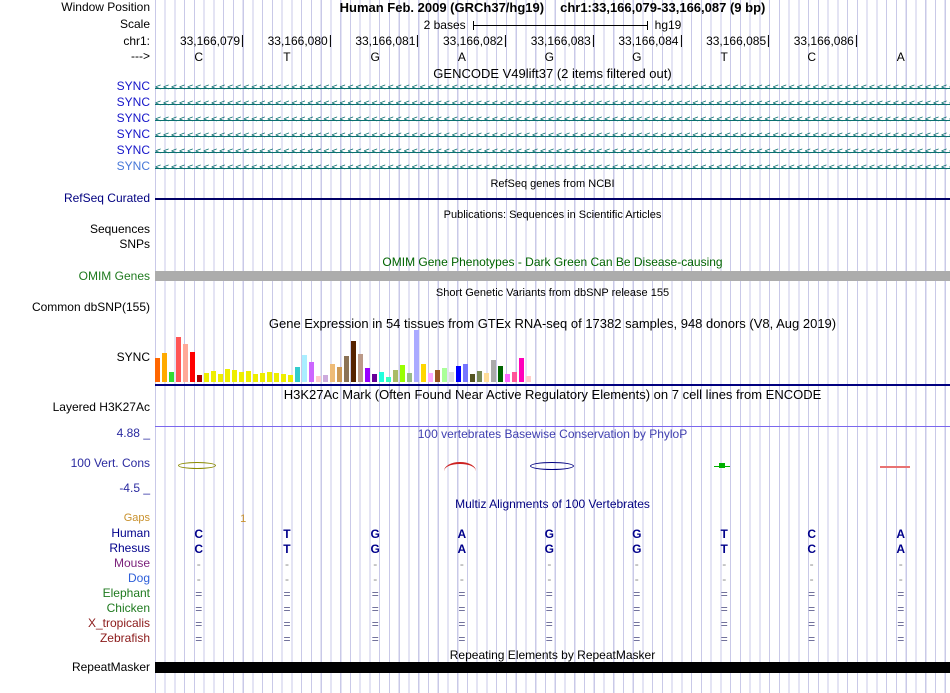 This screenshot has width=950, height=693. I want to click on common-dbsnp-label: Common dbSNP(155), so click(90, 307).